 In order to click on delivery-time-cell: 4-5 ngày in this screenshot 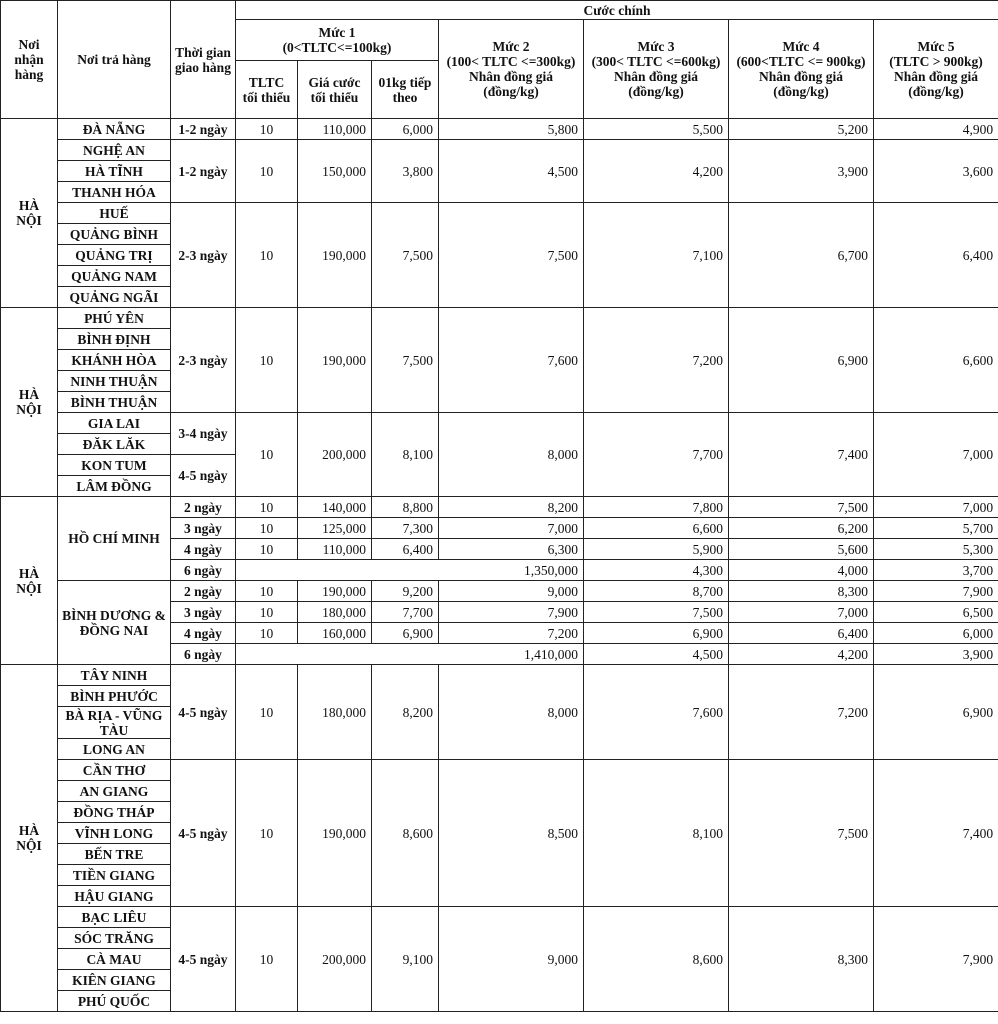, I will do `click(203, 475)`.